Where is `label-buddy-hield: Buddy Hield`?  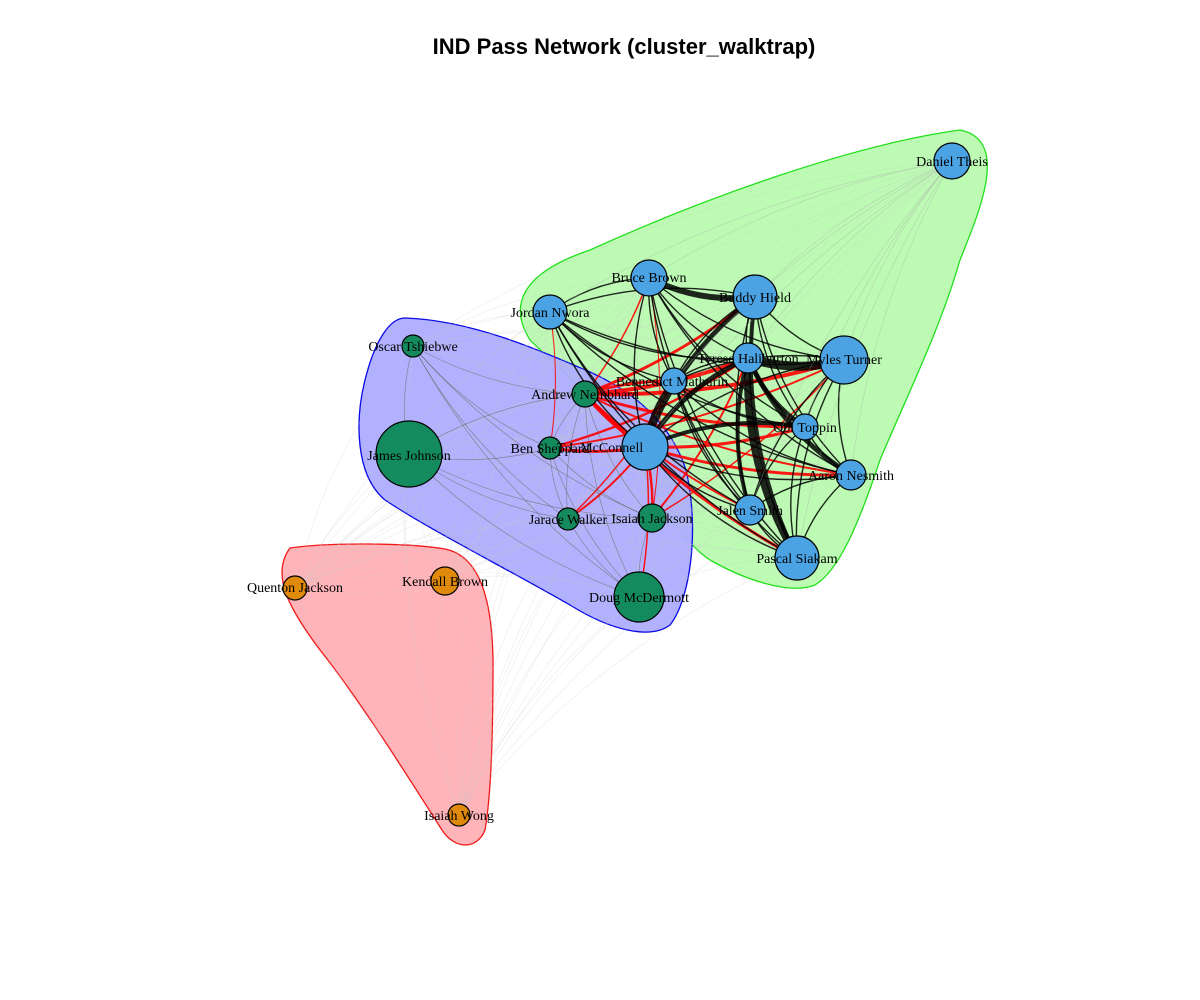
label-buddy-hield: Buddy Hield is located at coordinates (755, 298).